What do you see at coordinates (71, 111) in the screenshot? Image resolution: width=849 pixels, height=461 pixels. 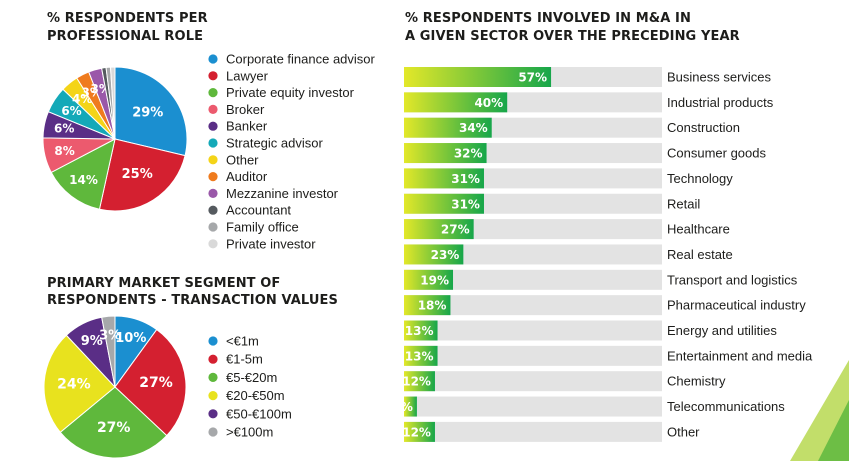 I see `pie-label-strategic-advisor: 6%` at bounding box center [71, 111].